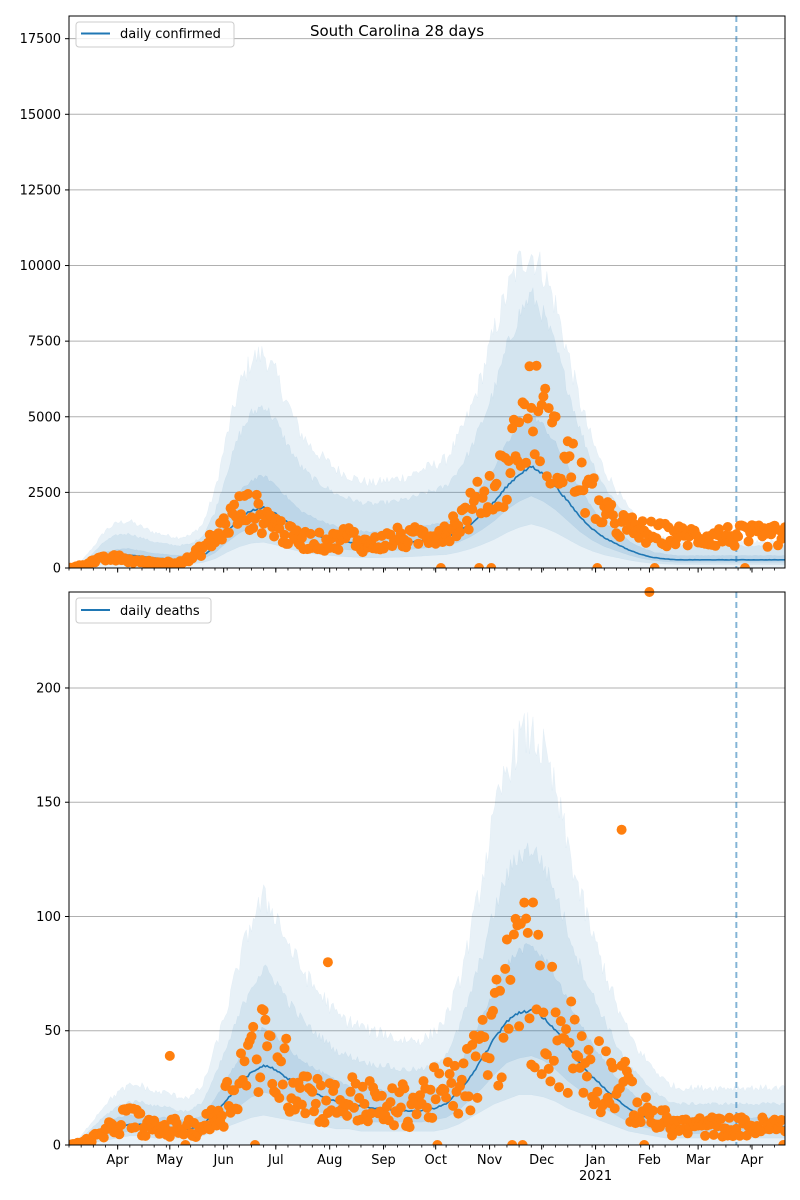  Describe the element at coordinates (40, 39) in the screenshot. I see `ytick-label: 17500` at that location.